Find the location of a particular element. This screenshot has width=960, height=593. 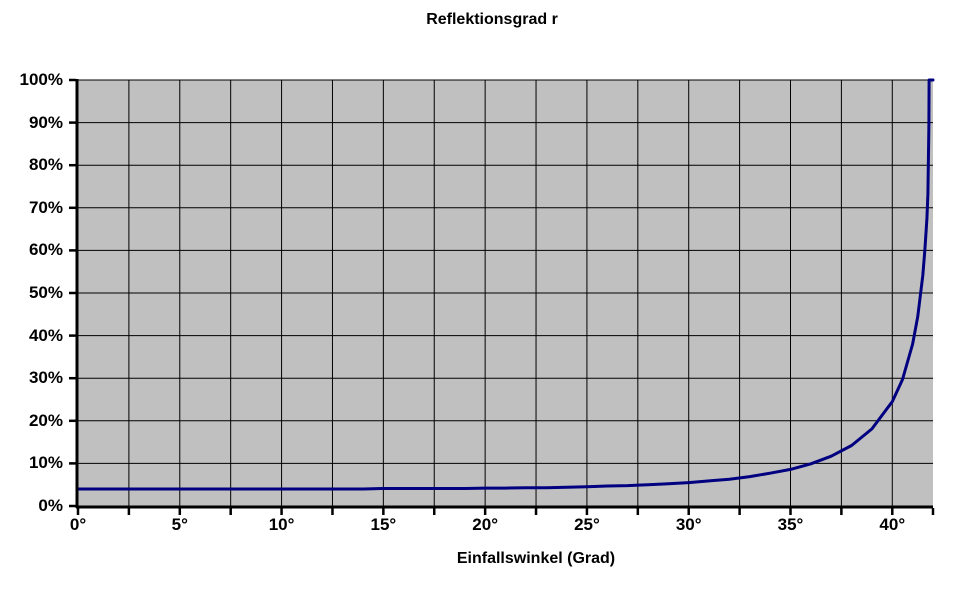

x-tick-label: 10° is located at coordinates (281, 524).